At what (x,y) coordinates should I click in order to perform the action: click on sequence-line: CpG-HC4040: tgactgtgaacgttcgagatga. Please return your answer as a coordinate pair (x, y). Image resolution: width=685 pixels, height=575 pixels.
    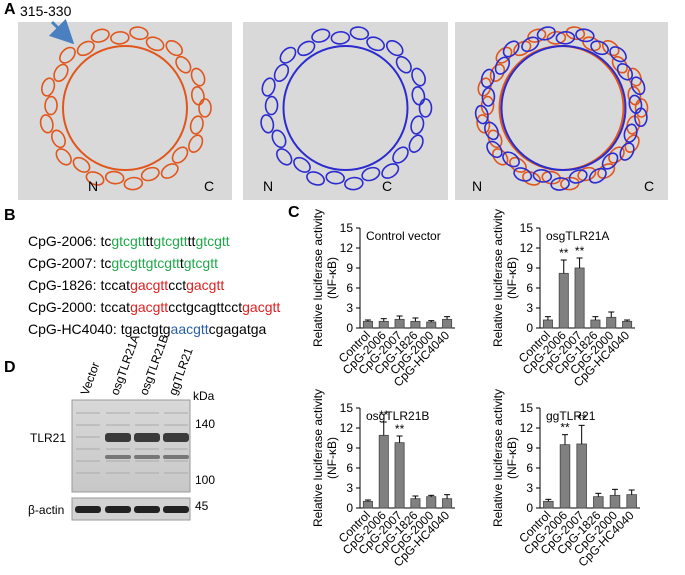
    Looking at the image, I should click on (147, 329).